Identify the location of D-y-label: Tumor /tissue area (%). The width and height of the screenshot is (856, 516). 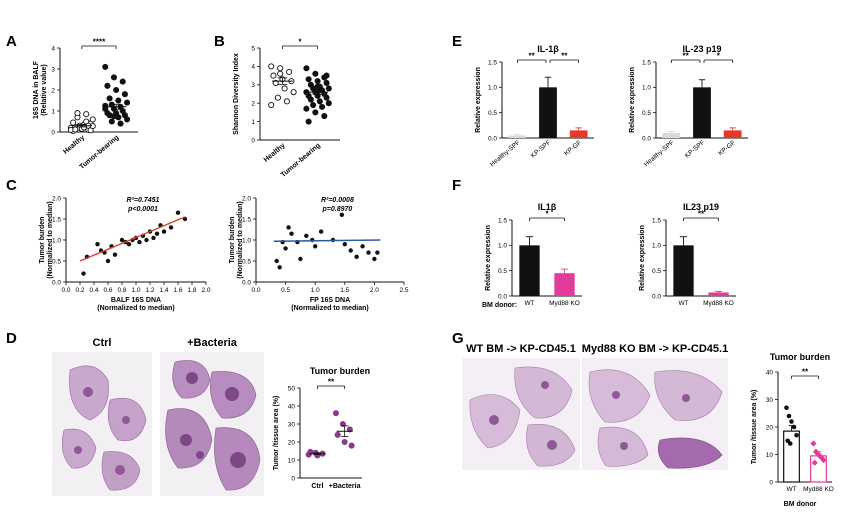
(276, 433).